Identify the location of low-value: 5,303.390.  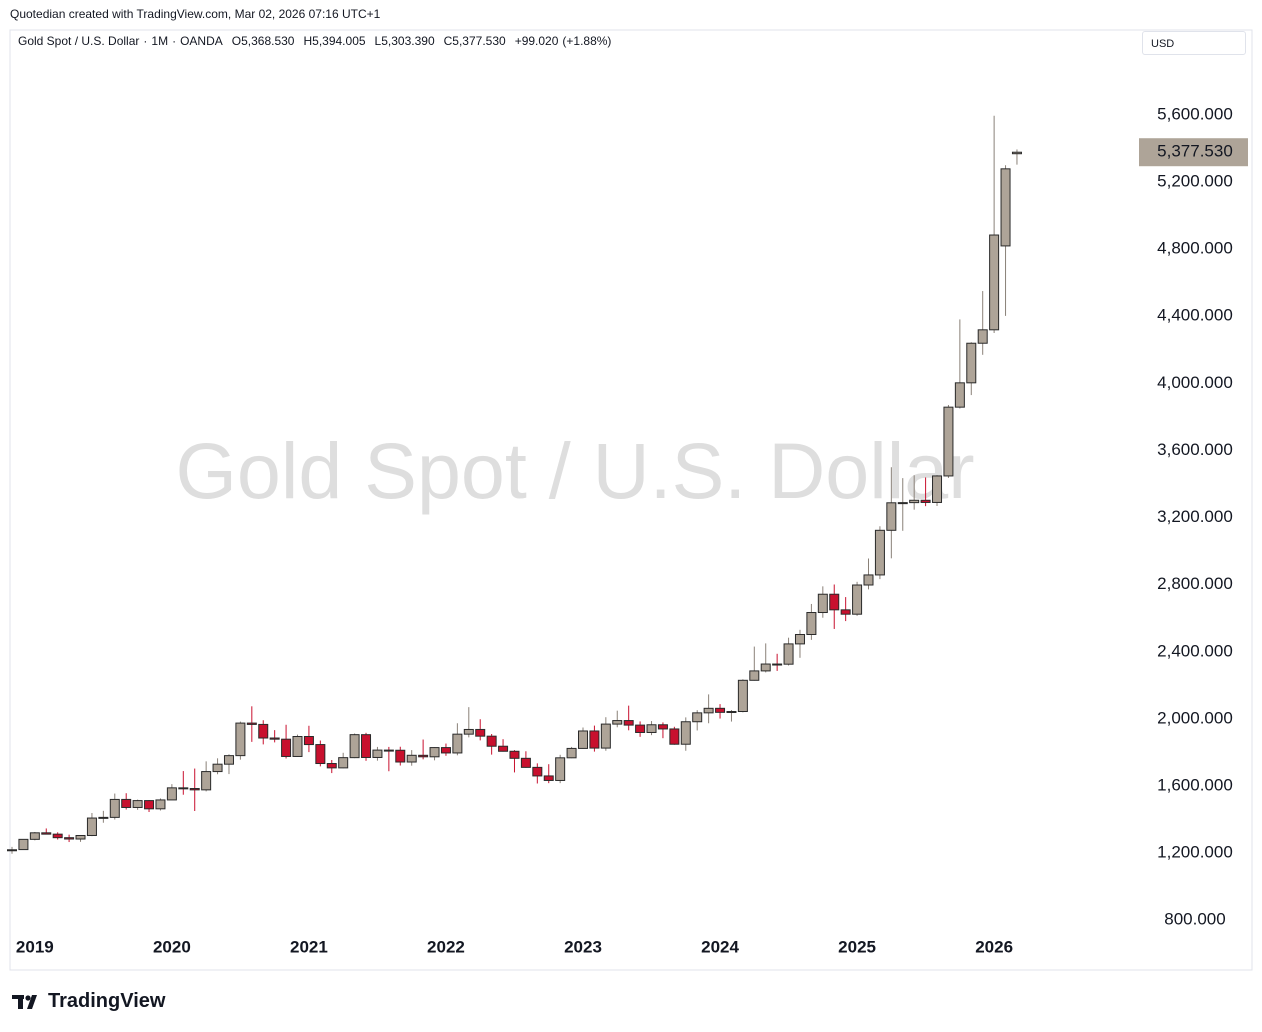
(408, 41).